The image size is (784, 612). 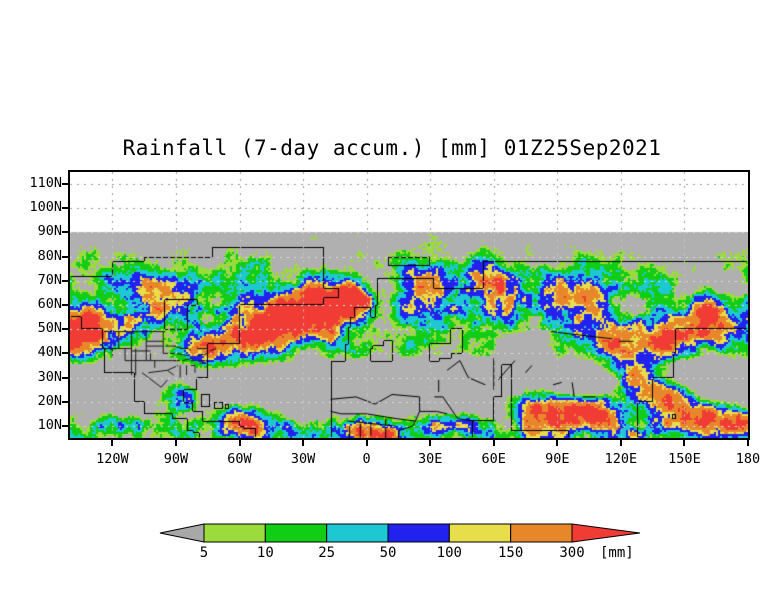 What do you see at coordinates (49, 424) in the screenshot?
I see `y-tick-label: 10N` at bounding box center [49, 424].